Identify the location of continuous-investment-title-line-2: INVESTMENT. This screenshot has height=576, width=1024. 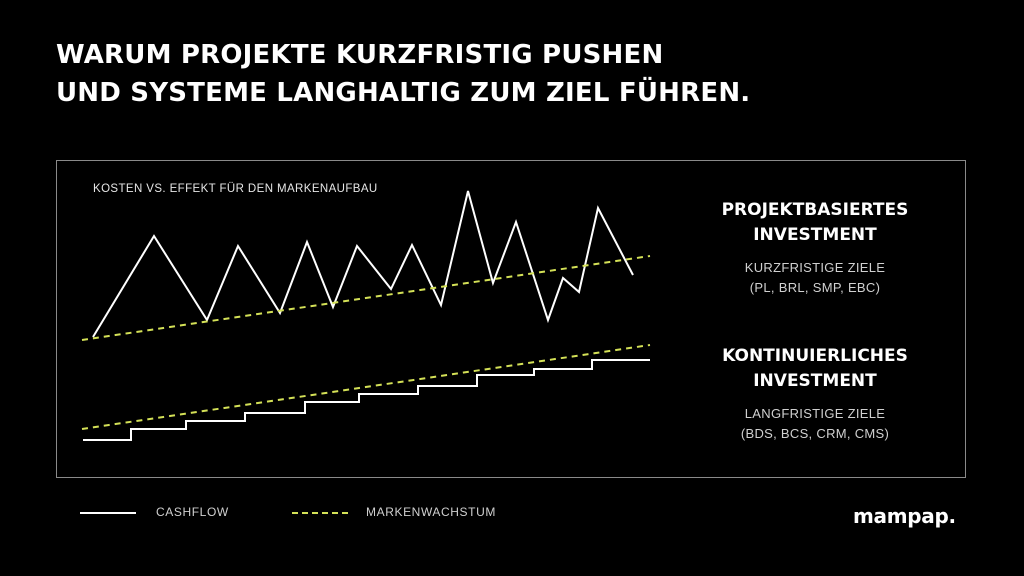
(815, 381).